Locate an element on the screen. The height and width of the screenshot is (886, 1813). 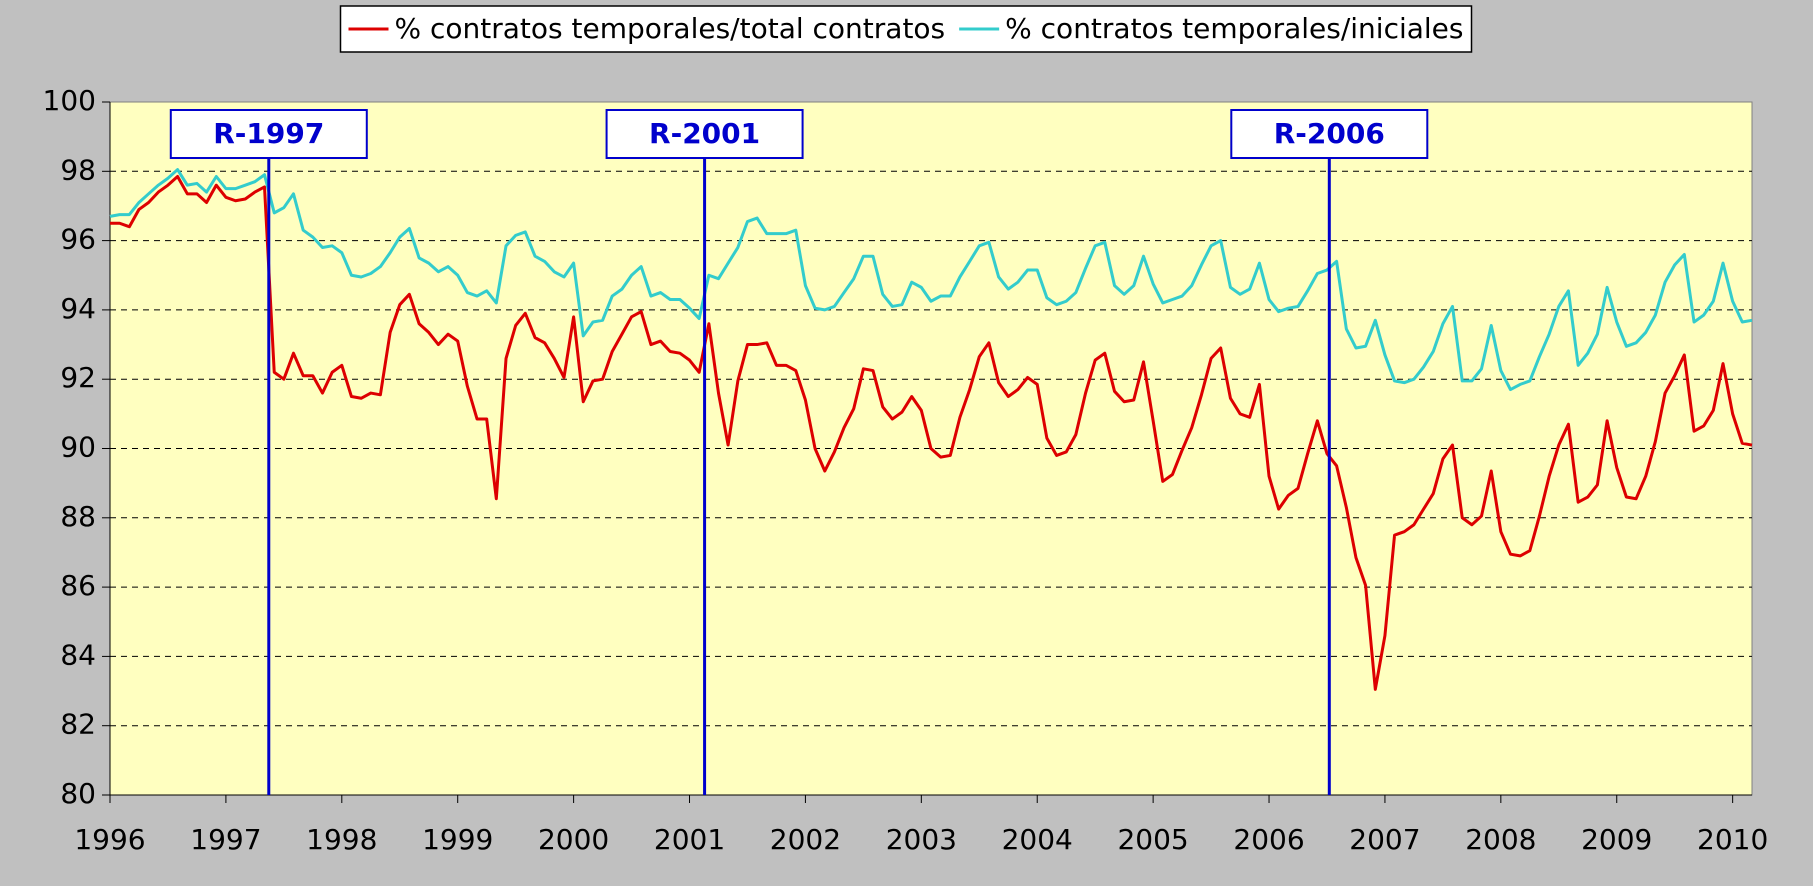
legend is located at coordinates (906, 29).